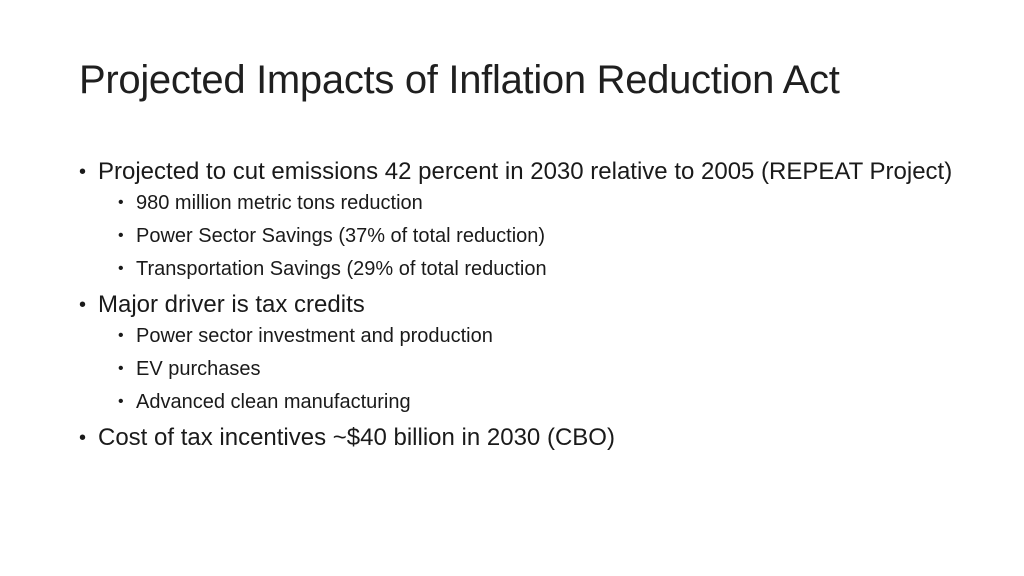 This screenshot has width=1024, height=576. I want to click on sub-bullet-text: Power sector investment and production, so click(314, 336).